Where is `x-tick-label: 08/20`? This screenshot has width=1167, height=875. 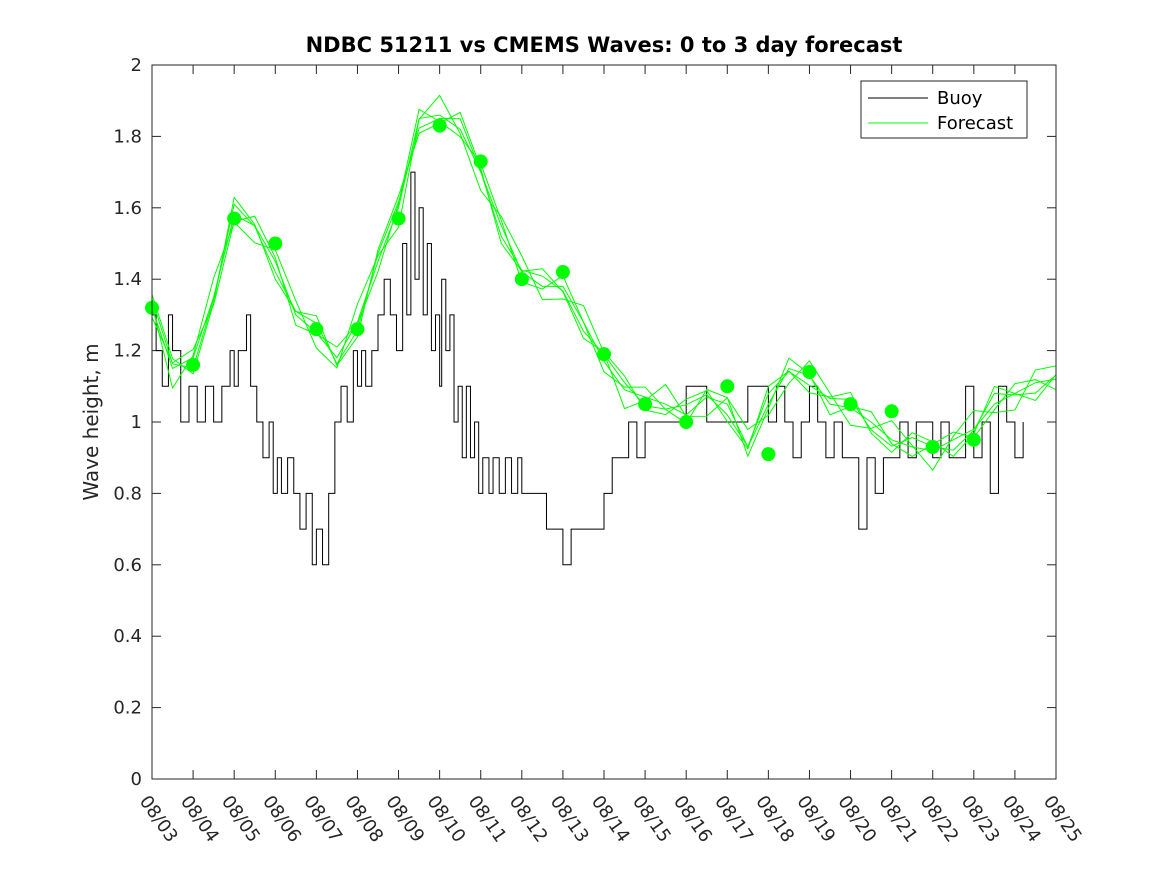 x-tick-label: 08/20 is located at coordinates (856, 819).